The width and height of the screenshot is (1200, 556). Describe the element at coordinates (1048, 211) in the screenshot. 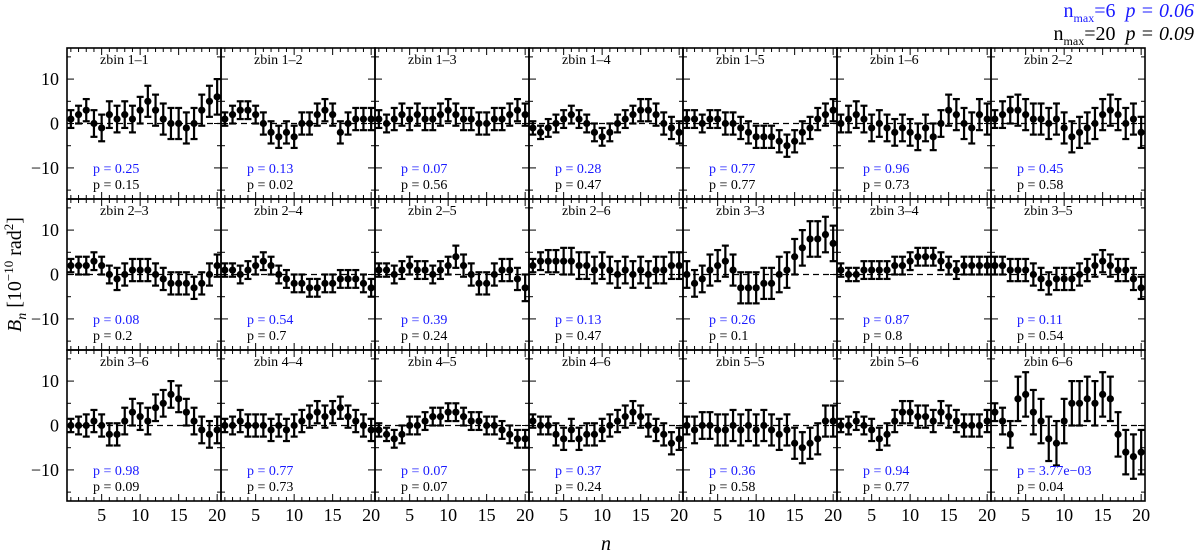

I see `panel-label: zbin 3–5` at that location.